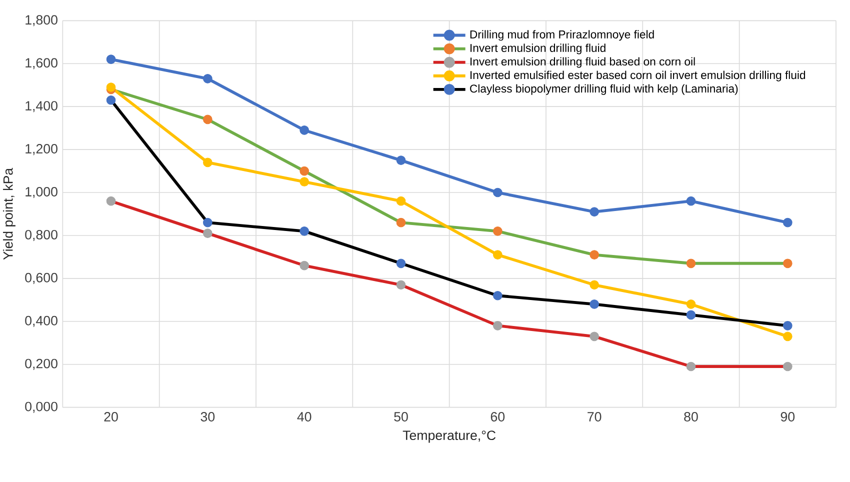 This screenshot has height=482, width=850. What do you see at coordinates (41, 364) in the screenshot?
I see `y-tick-label: 0,200` at bounding box center [41, 364].